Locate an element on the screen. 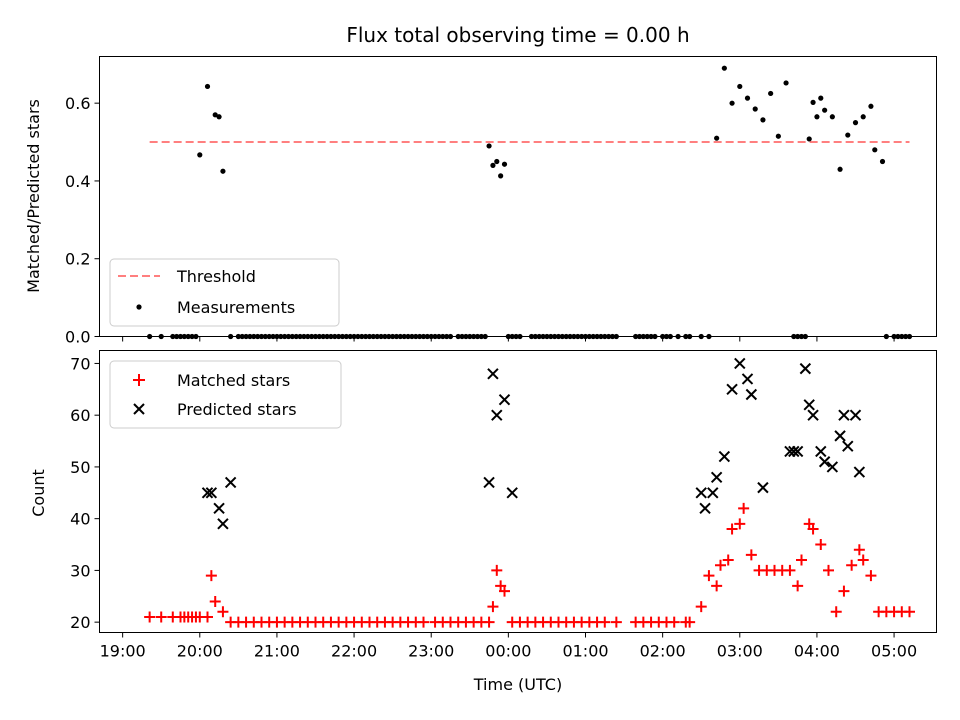 The width and height of the screenshot is (960, 720). ratio-y-tick-label: 0.6 is located at coordinates (77, 103).